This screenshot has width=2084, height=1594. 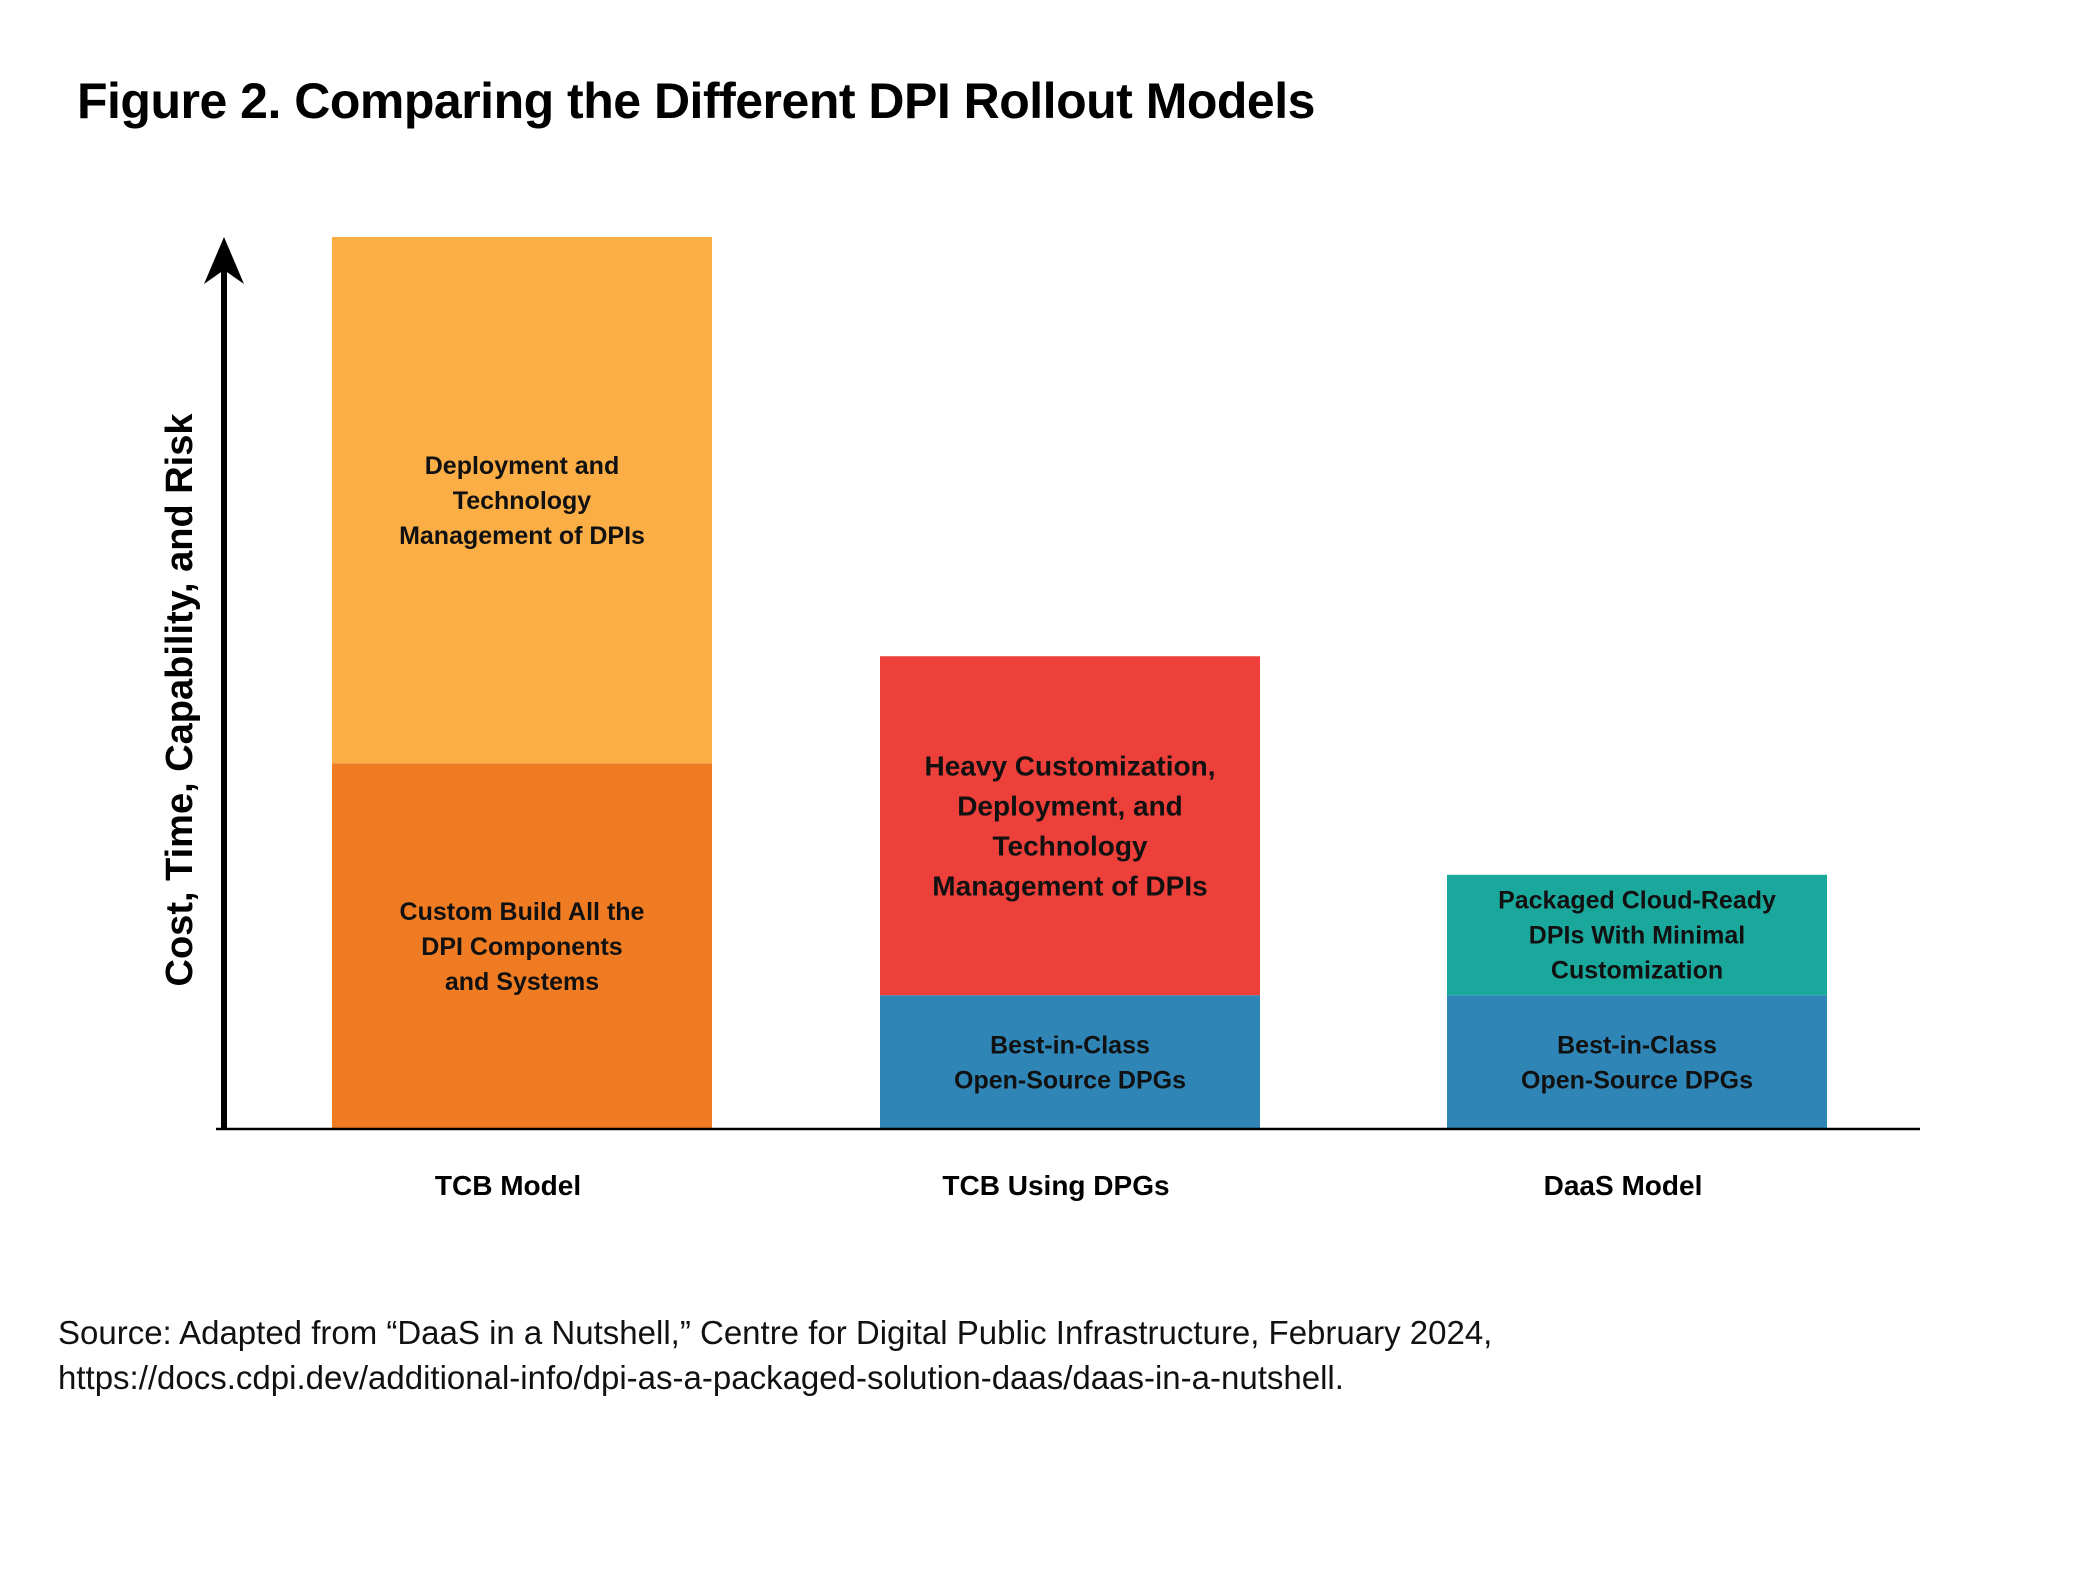 What do you see at coordinates (1623, 1185) in the screenshot?
I see `x-tick-label: DaaS Model` at bounding box center [1623, 1185].